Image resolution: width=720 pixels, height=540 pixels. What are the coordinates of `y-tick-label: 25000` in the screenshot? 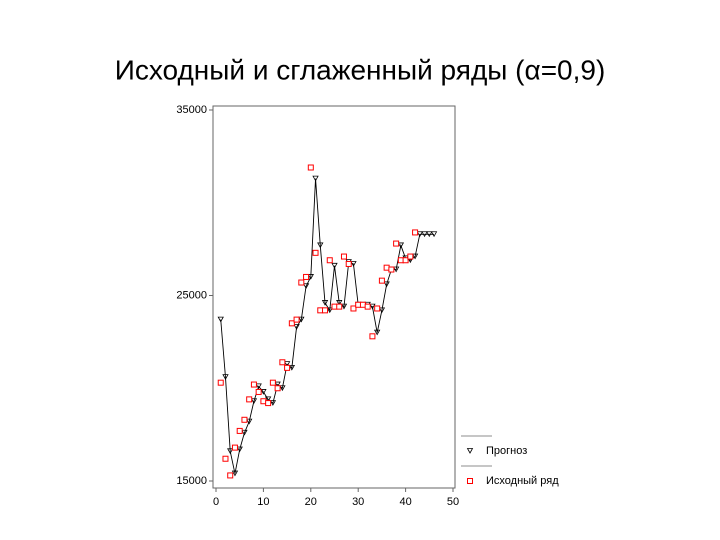 It's located at (191, 295).